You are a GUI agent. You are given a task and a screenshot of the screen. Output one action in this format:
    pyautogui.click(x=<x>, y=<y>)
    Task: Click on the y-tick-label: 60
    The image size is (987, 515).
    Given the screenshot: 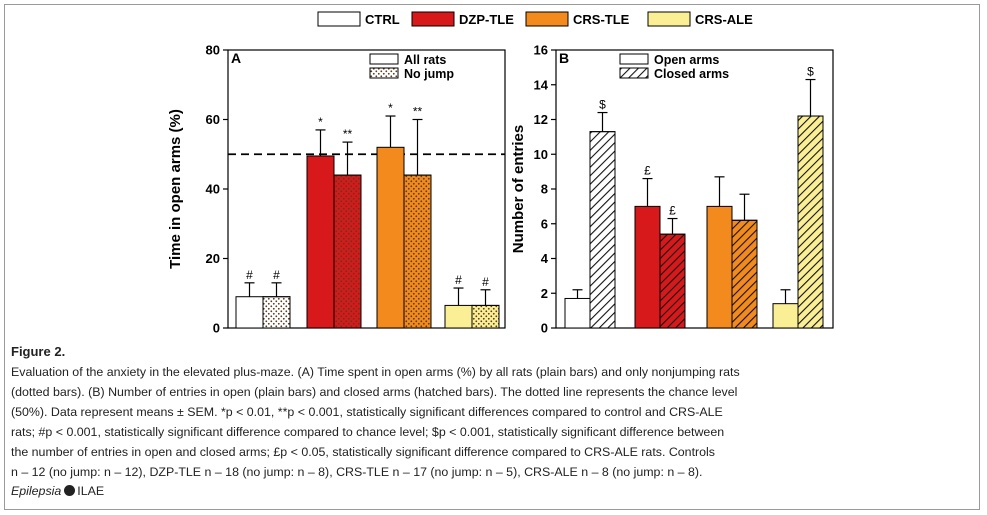 What is the action you would take?
    pyautogui.click(x=213, y=119)
    